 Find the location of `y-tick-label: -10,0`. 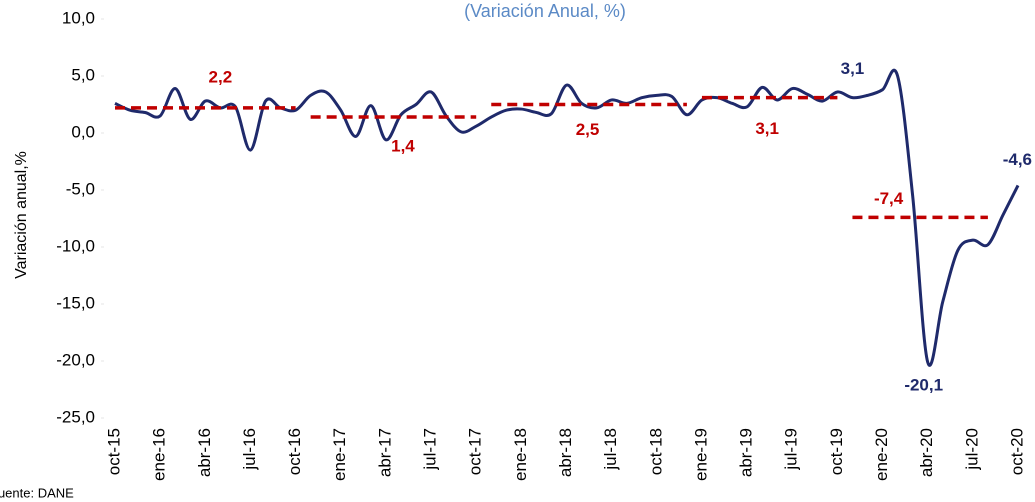

y-tick-label: -10,0 is located at coordinates (75, 245).